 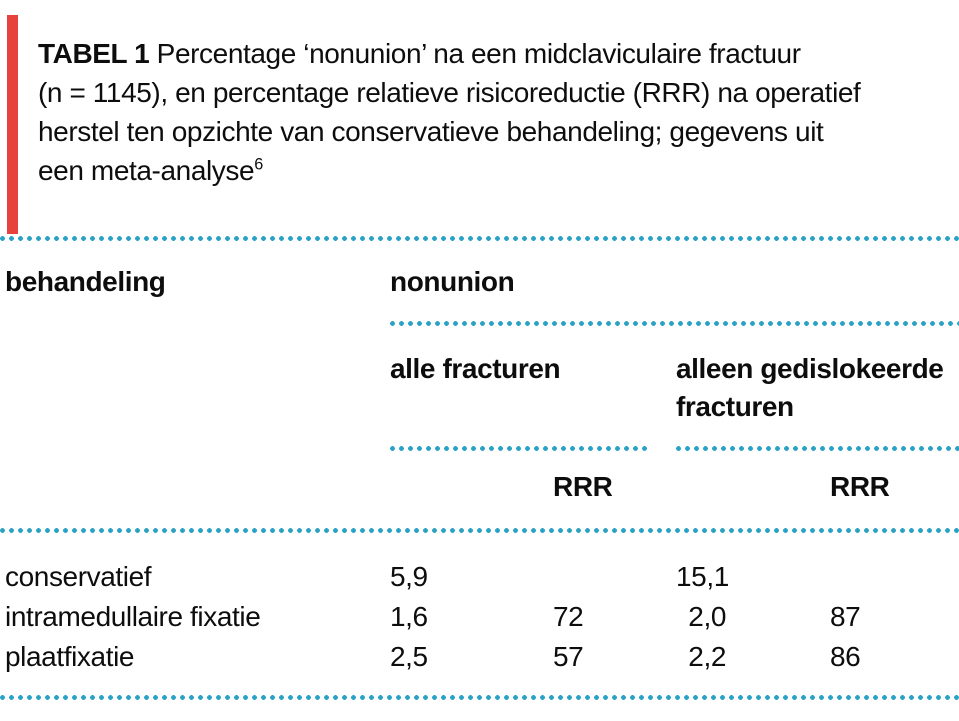 I want to click on dotted-rule-under-displaced-fractures, so click(x=817, y=448).